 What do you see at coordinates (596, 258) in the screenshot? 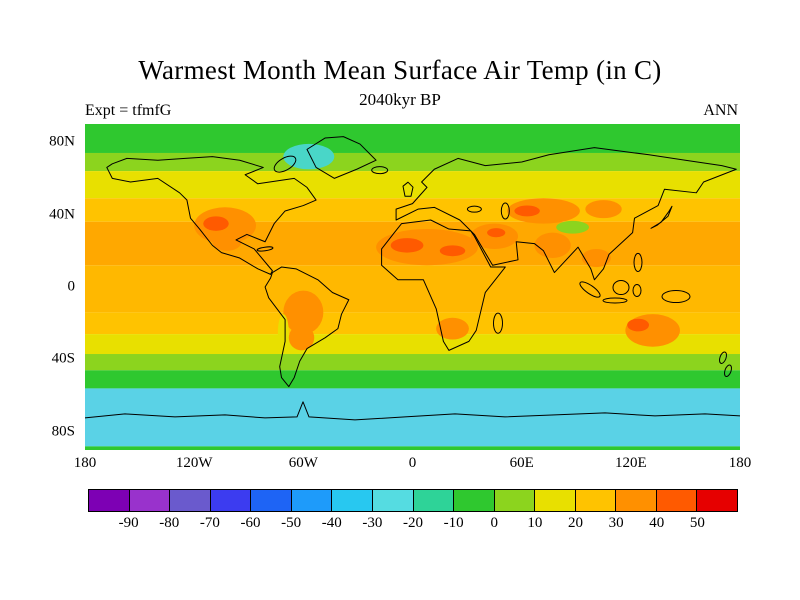
I see `region-indochina` at bounding box center [596, 258].